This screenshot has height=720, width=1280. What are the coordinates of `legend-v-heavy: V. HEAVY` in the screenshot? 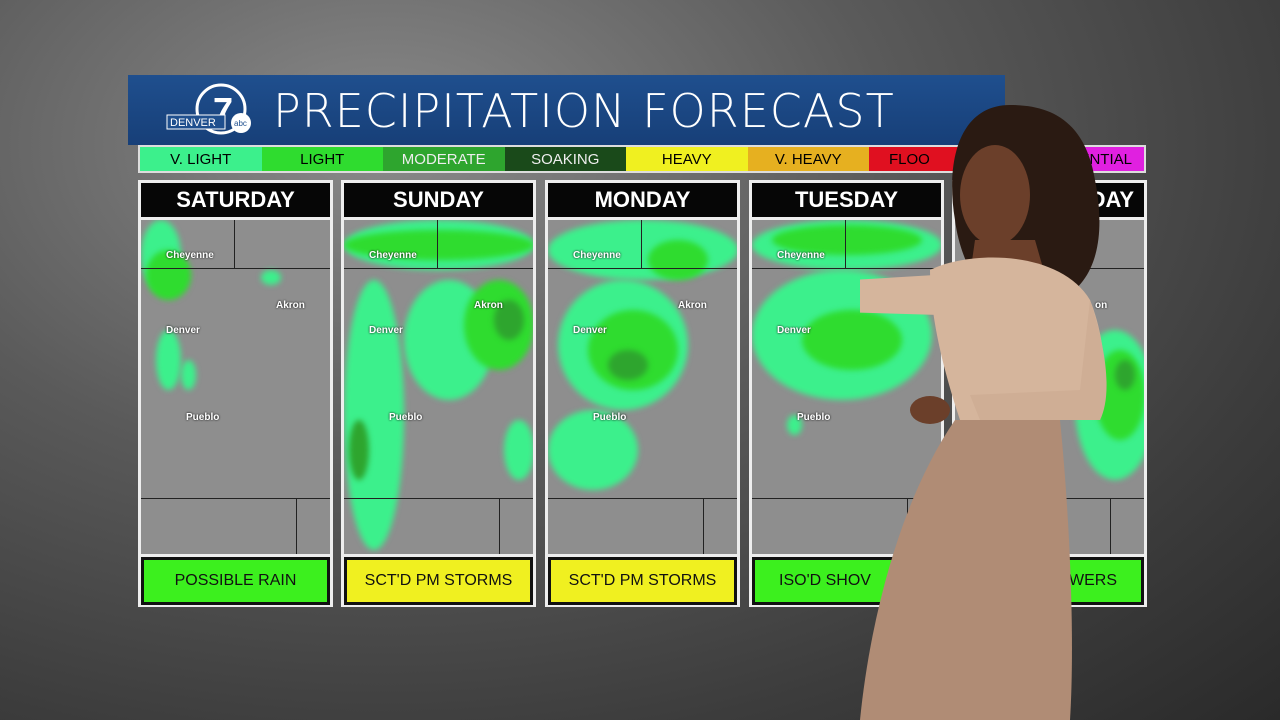 It's located at (808, 159).